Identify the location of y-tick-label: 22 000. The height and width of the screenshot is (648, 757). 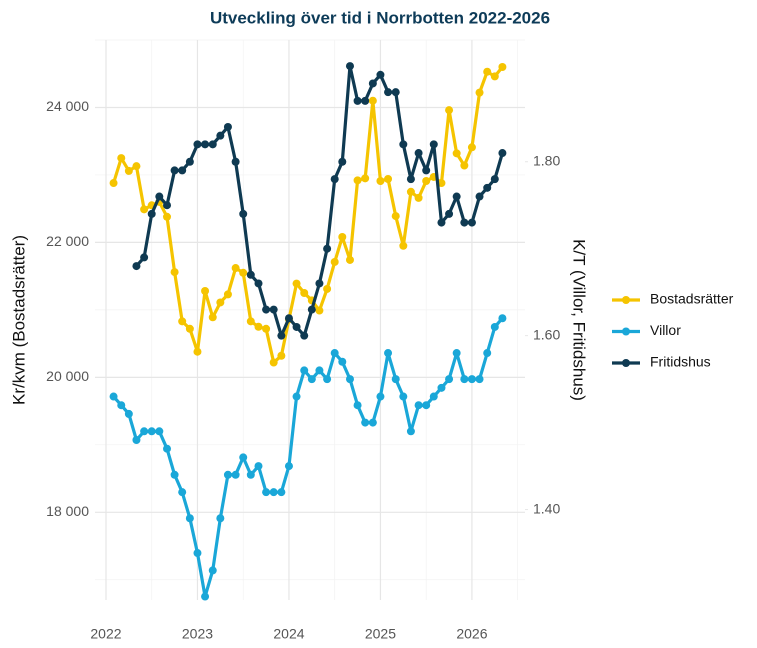
(67, 241).